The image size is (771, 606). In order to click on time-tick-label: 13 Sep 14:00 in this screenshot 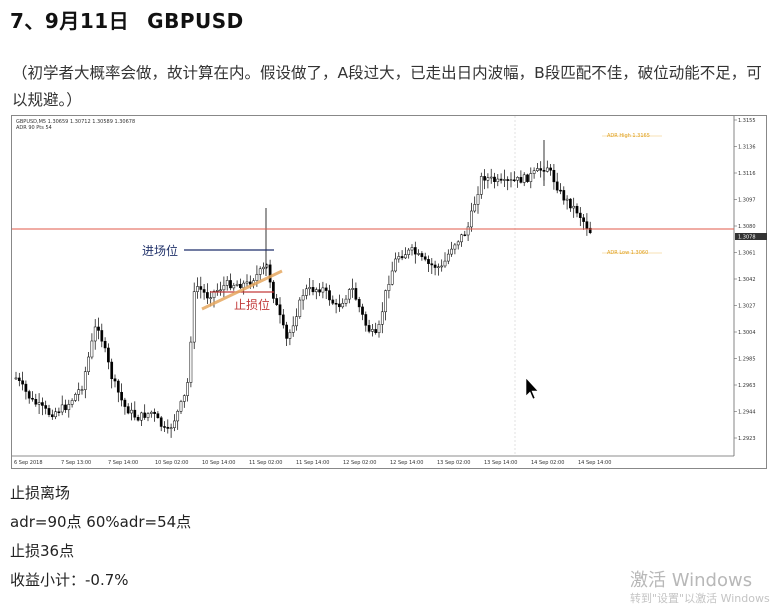, I will do `click(500, 463)`.